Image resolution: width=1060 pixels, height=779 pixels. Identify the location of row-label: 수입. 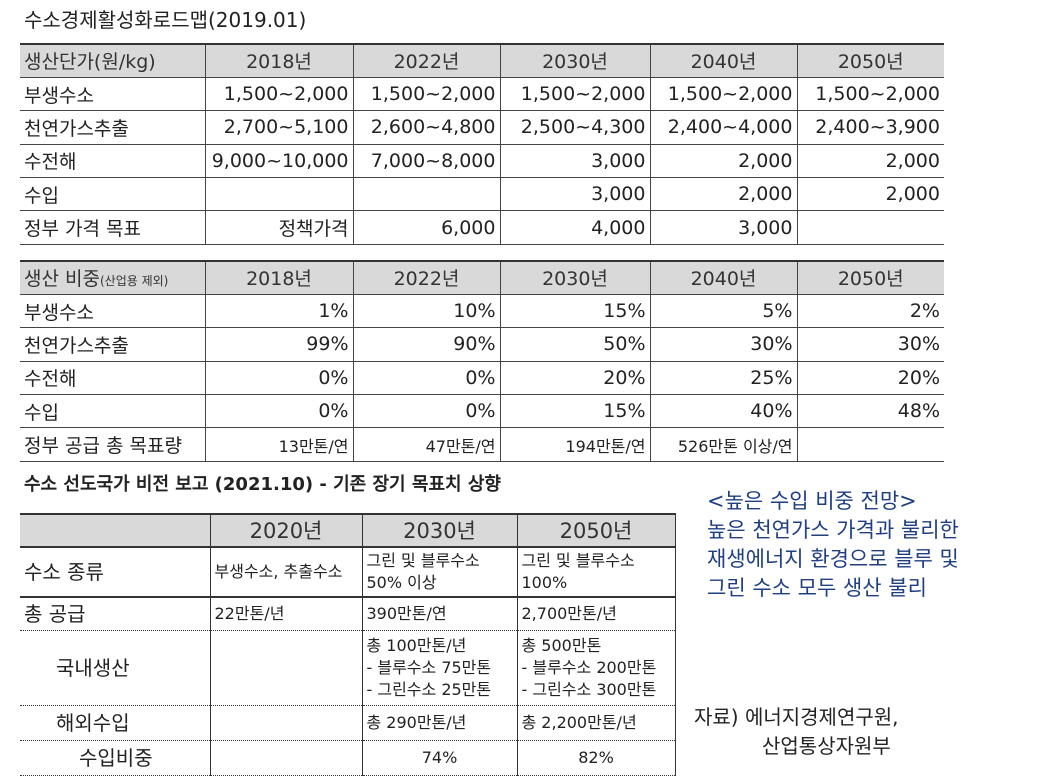
(113, 411).